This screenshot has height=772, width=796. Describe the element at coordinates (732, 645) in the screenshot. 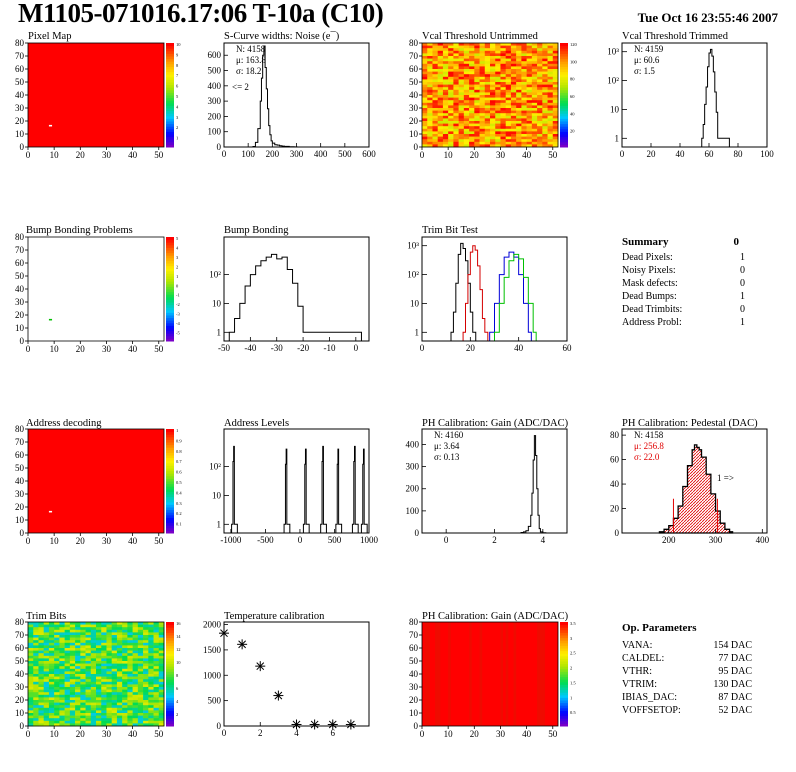

I see `op-param-value: 154 DAC` at that location.